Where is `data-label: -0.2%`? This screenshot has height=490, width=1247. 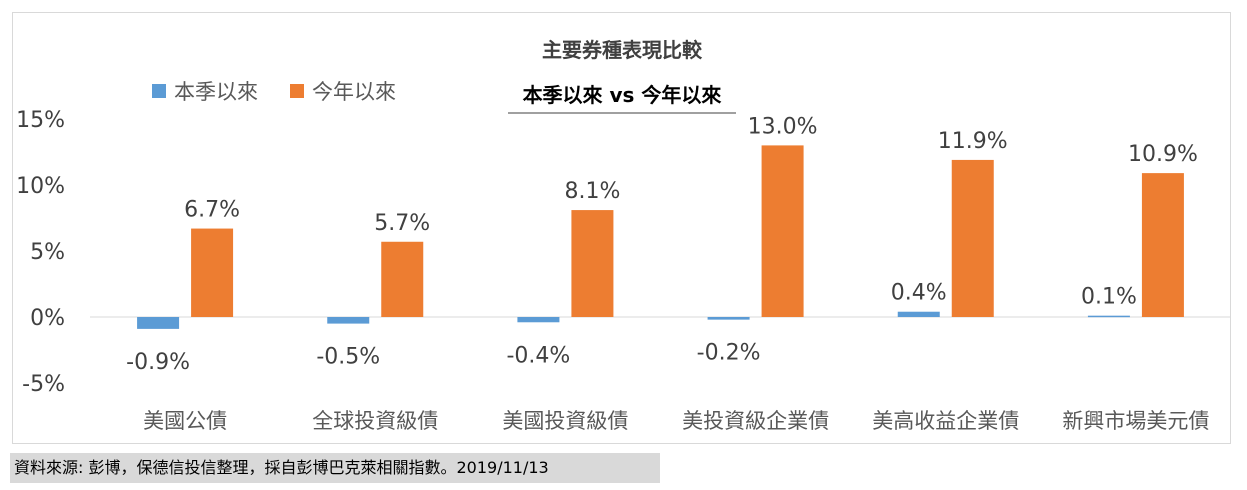 data-label: -0.2% is located at coordinates (729, 353).